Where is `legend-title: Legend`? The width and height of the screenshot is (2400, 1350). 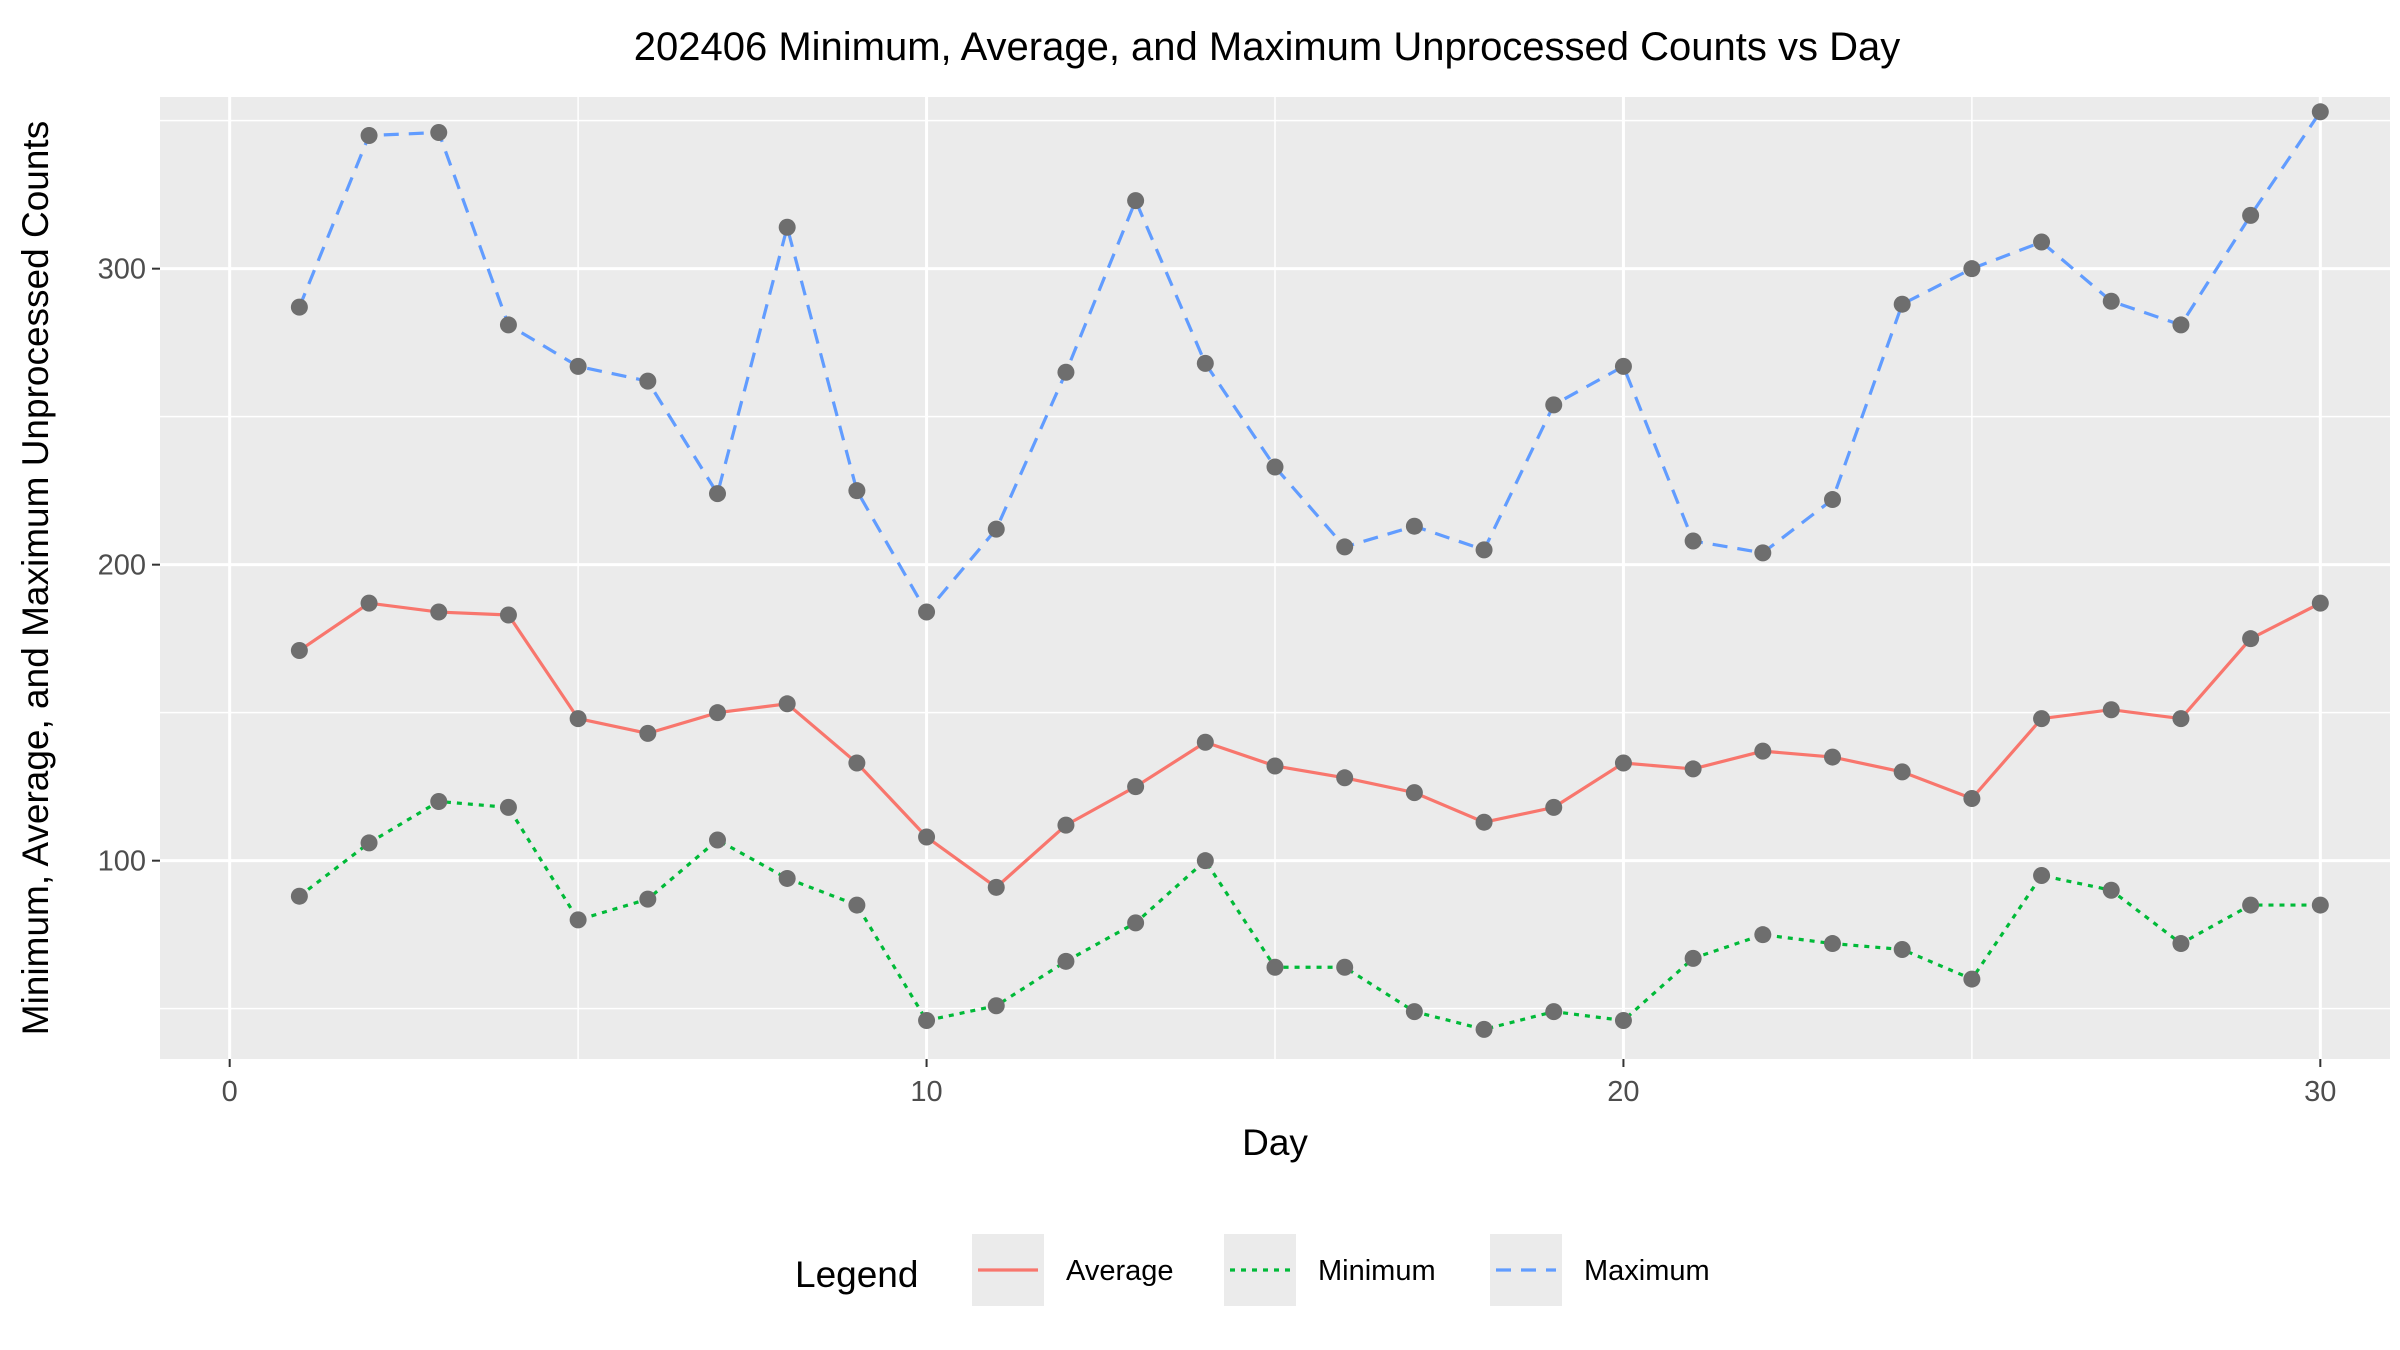
legend-title: Legend is located at coordinates (856, 1274).